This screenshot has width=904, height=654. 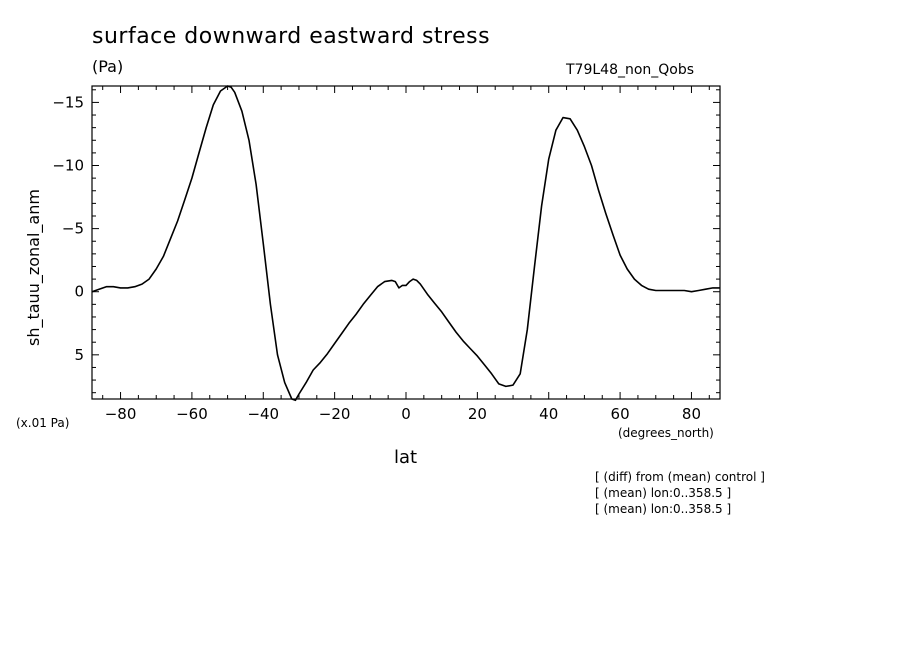 What do you see at coordinates (73, 229) in the screenshot?
I see `y-tick-label: −5` at bounding box center [73, 229].